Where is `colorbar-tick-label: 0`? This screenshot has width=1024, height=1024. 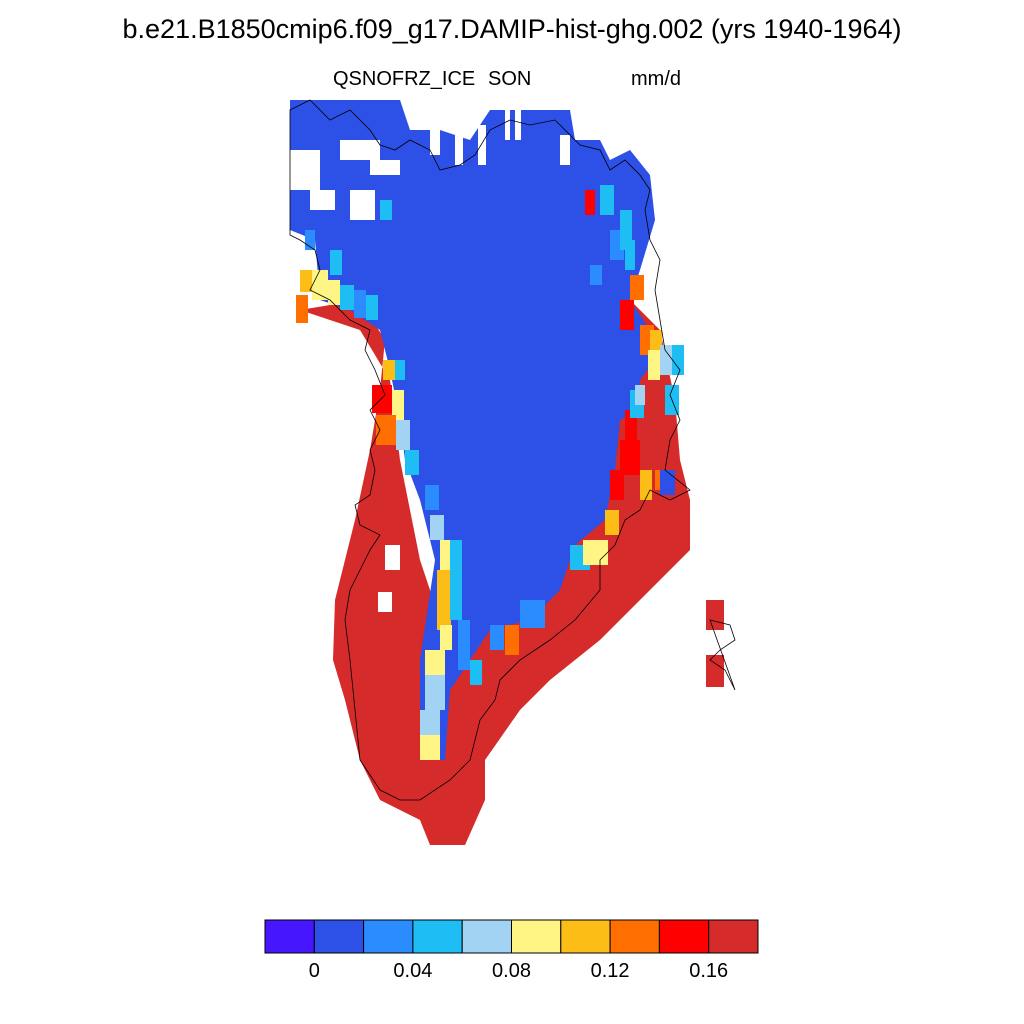
colorbar-tick-label: 0 is located at coordinates (314, 971).